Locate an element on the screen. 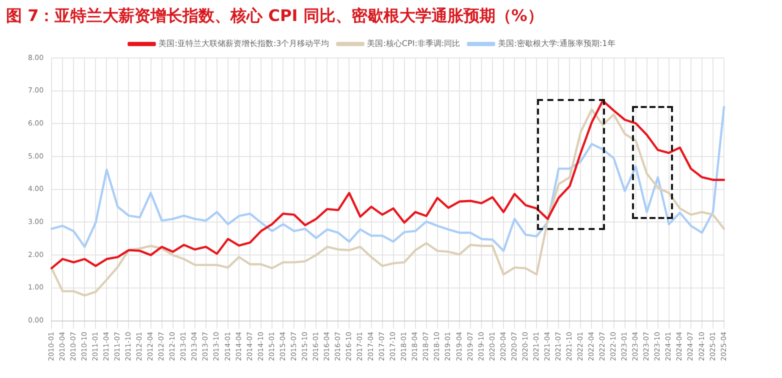 The width and height of the screenshot is (782, 378). chart-title: 图 7：亚特兰大薪资增长指数、核心 CPI 同比、密歇根大学通胀预期（%） is located at coordinates (275, 16).